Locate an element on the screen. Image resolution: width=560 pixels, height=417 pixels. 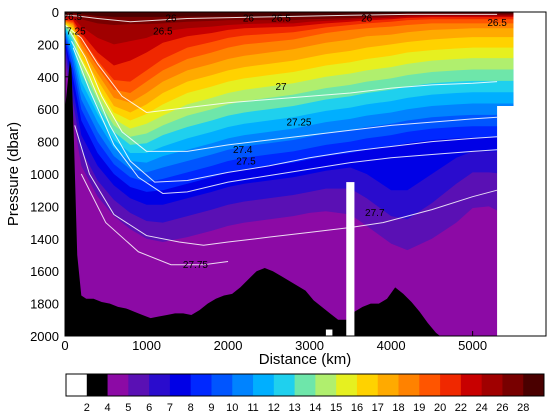
colorbar-frame is located at coordinates (305, 385).